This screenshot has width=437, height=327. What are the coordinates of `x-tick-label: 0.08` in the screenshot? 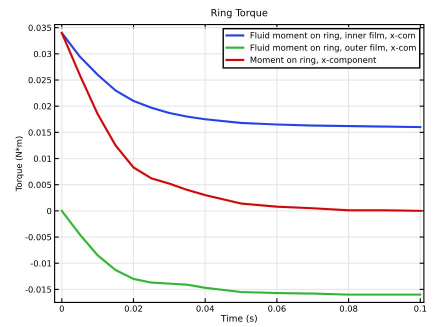 It's located at (349, 308).